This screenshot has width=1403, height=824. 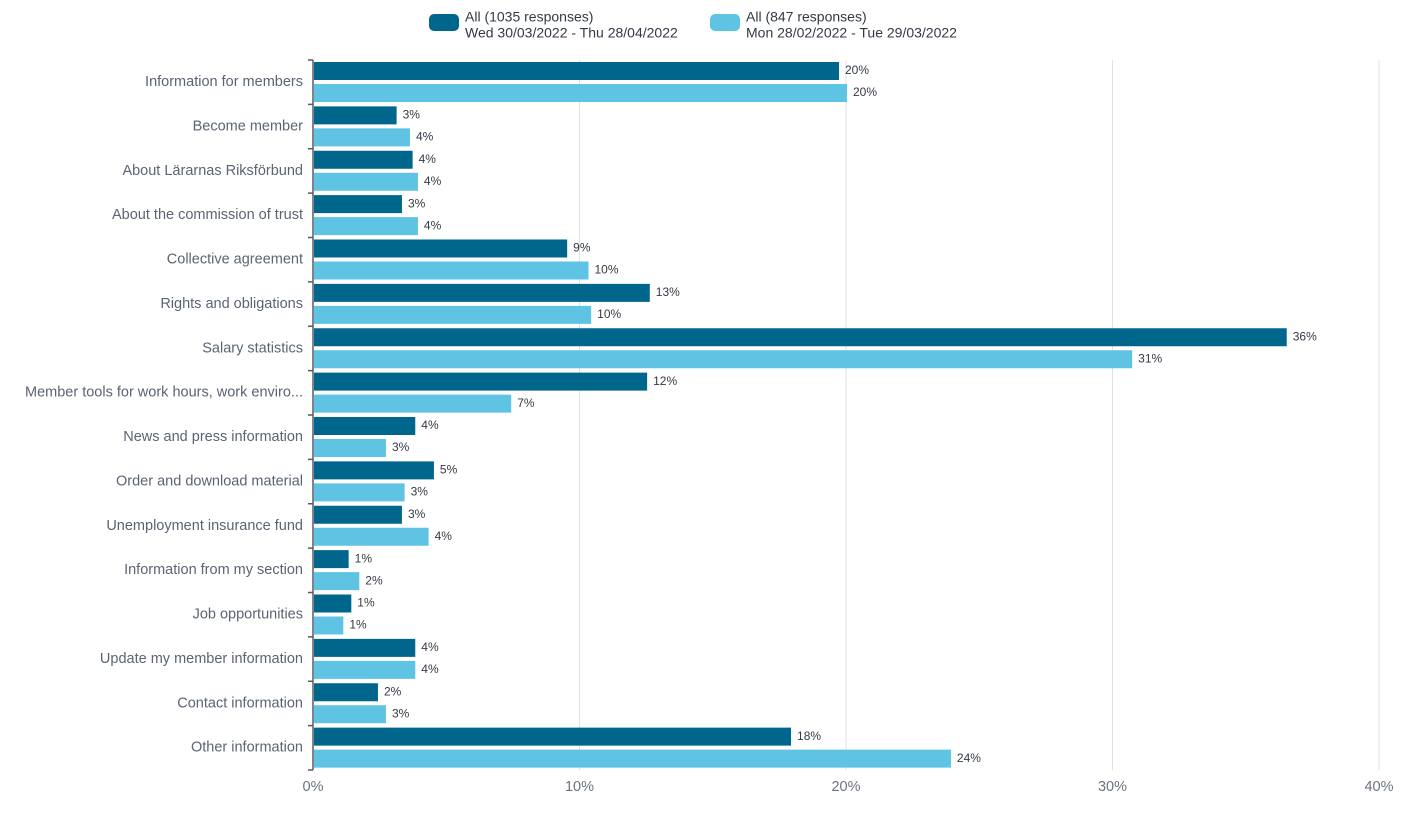 I want to click on category-label: Other information, so click(x=247, y=748).